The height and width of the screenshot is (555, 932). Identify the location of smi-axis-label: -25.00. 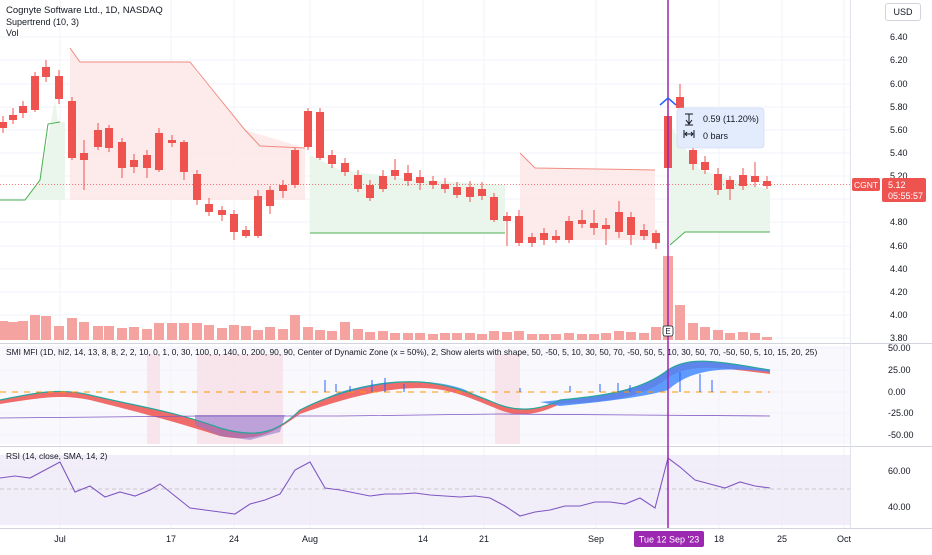
(901, 413).